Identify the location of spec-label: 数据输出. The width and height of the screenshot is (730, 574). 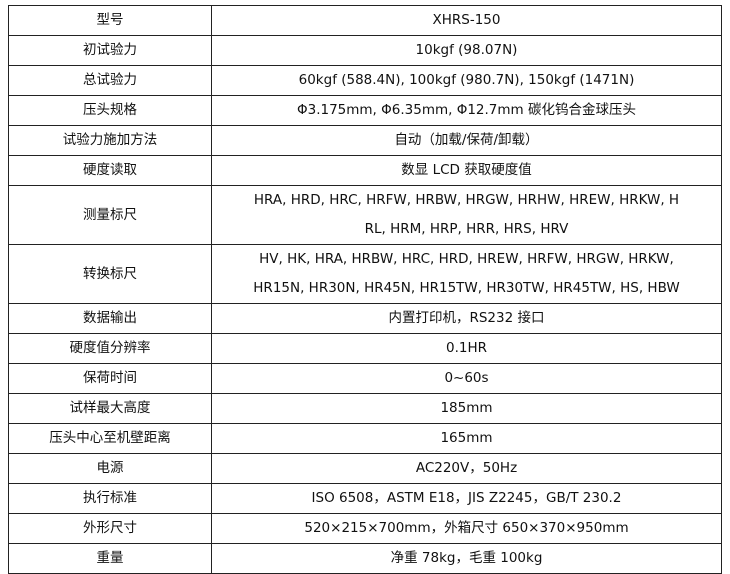
(110, 318).